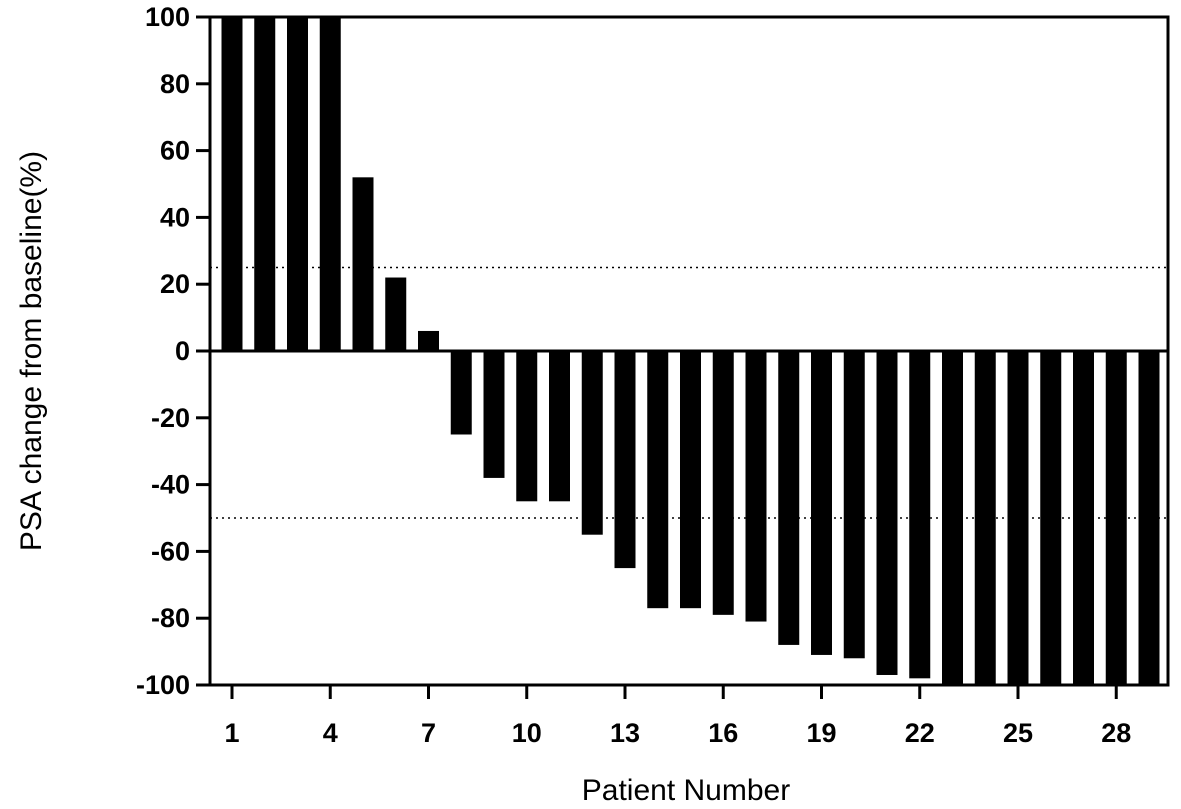  I want to click on y-tick-label: 40, so click(175, 217).